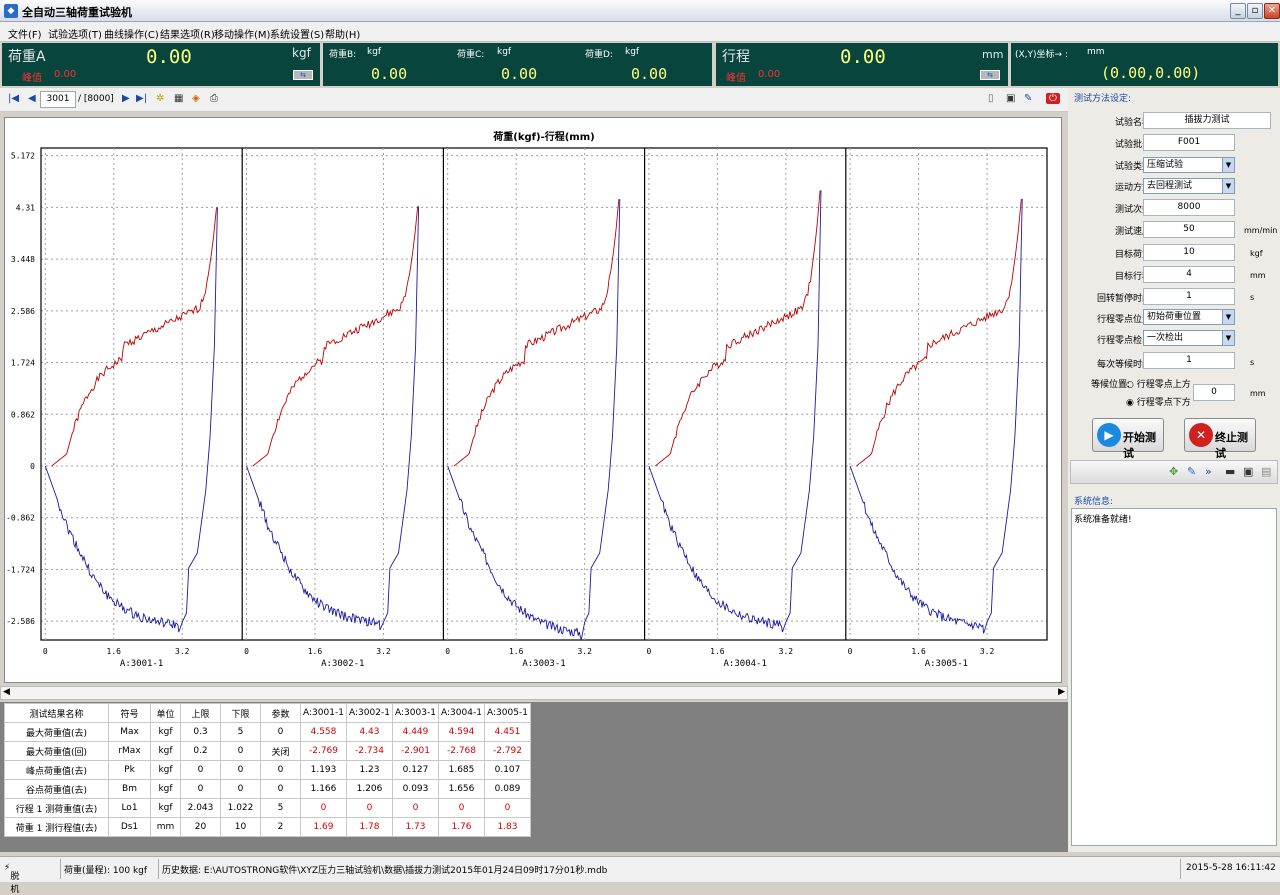  Describe the element at coordinates (126, 98) in the screenshot. I see `next-record-icon: ▶` at that location.